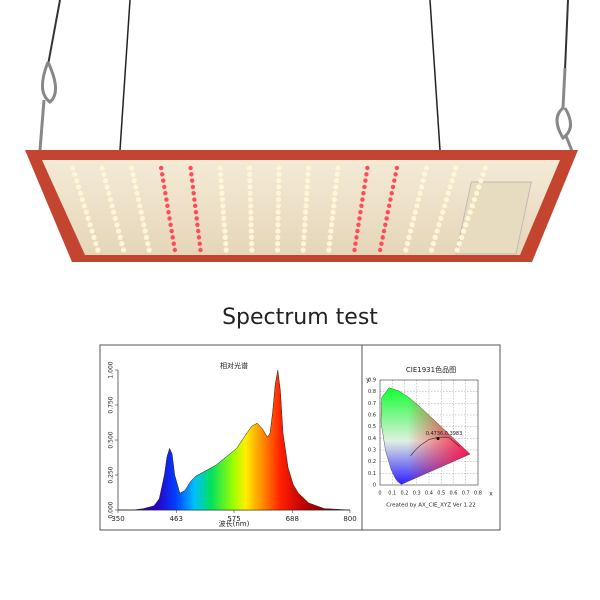  Describe the element at coordinates (372, 462) in the screenshot. I see `y-tick-label: 0.2` at that location.